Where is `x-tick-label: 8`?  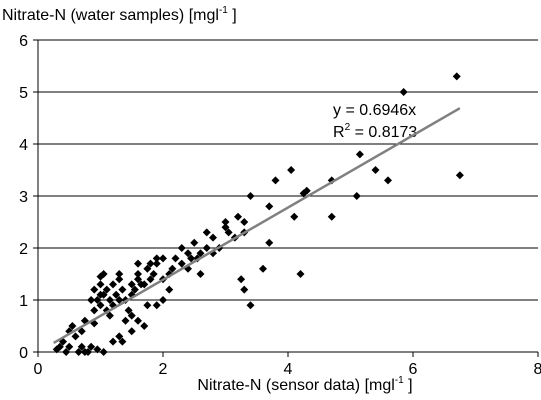
x-tick-label: 8 is located at coordinates (537, 369).